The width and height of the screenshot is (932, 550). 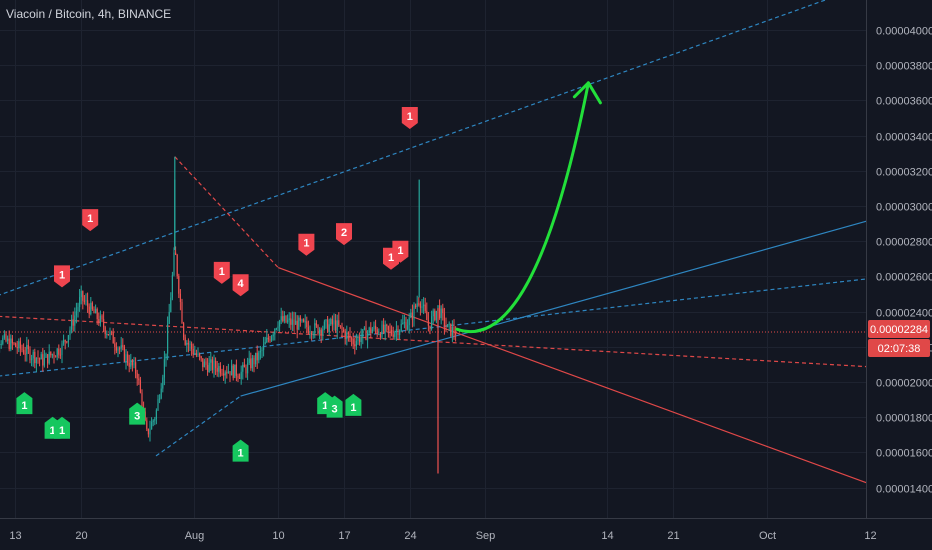 I want to click on sell-signal-marker: 4, so click(x=240, y=285).